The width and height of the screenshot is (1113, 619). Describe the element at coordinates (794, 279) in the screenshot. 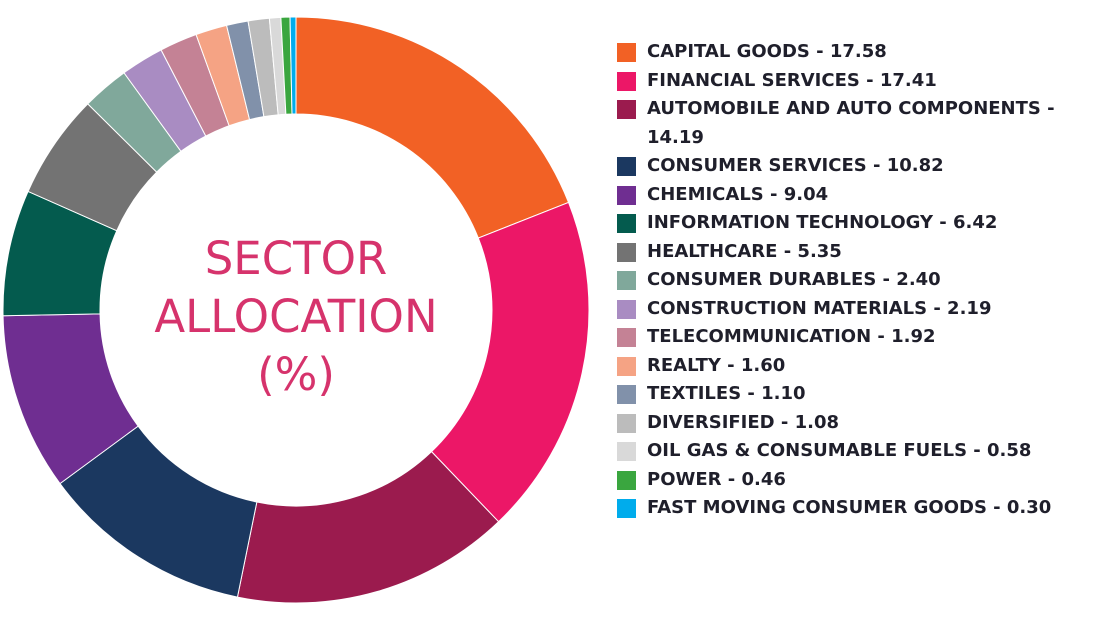

I see `legend-label: CONSUMER DURABLES - 2.40` at that location.